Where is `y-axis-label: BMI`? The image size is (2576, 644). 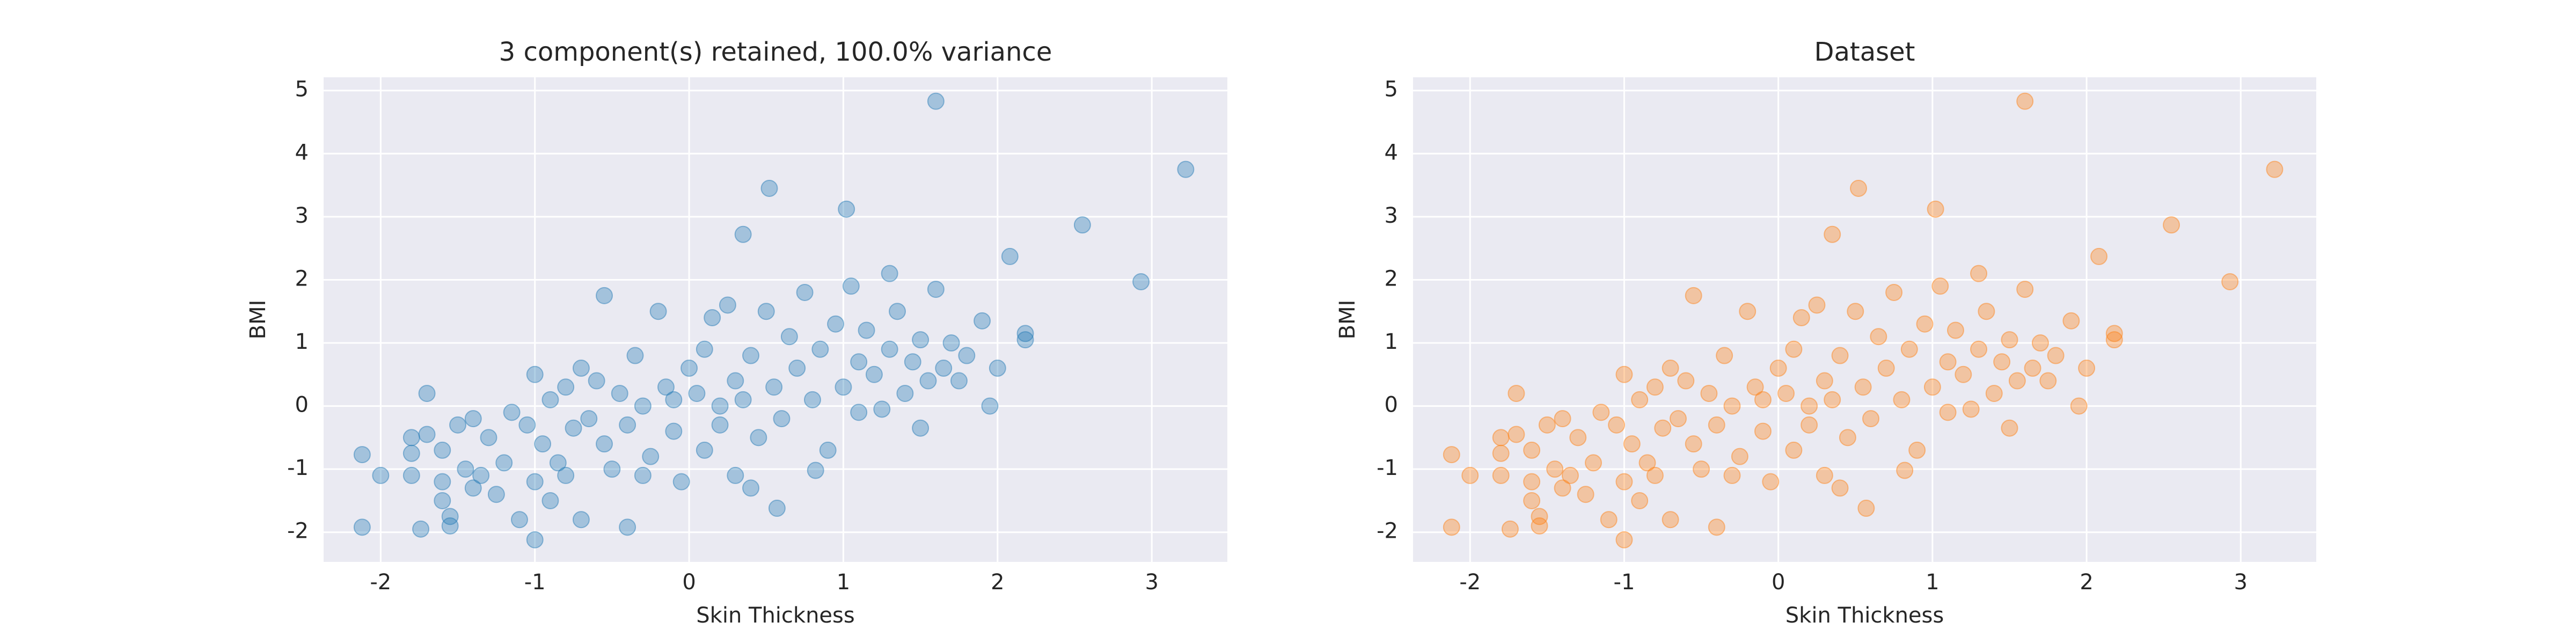 y-axis-label: BMI is located at coordinates (258, 320).